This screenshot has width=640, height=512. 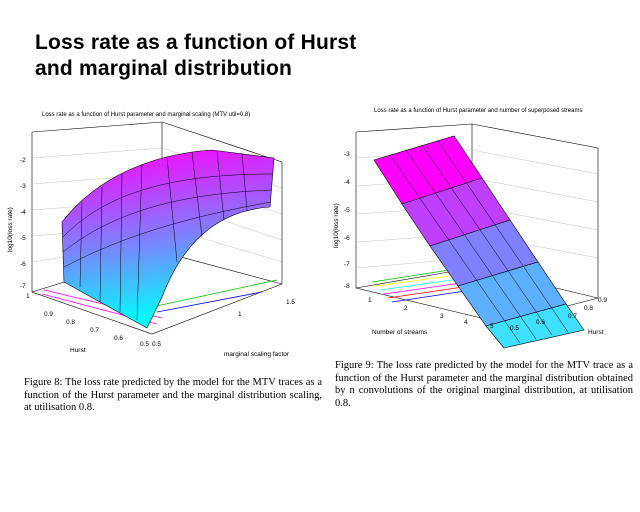 I want to click on figure-8-scale-ticks: 0.5 1 1.5, so click(x=223, y=323).